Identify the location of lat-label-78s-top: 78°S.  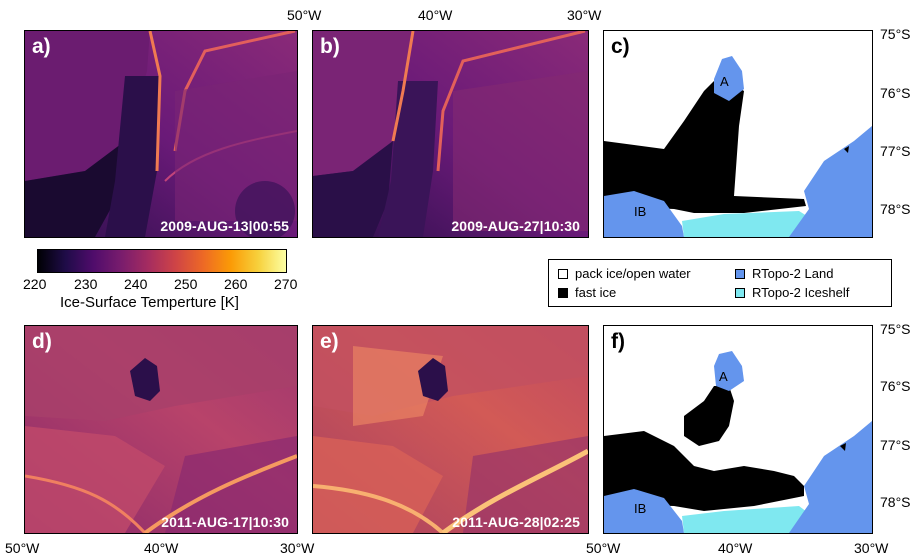
(895, 209).